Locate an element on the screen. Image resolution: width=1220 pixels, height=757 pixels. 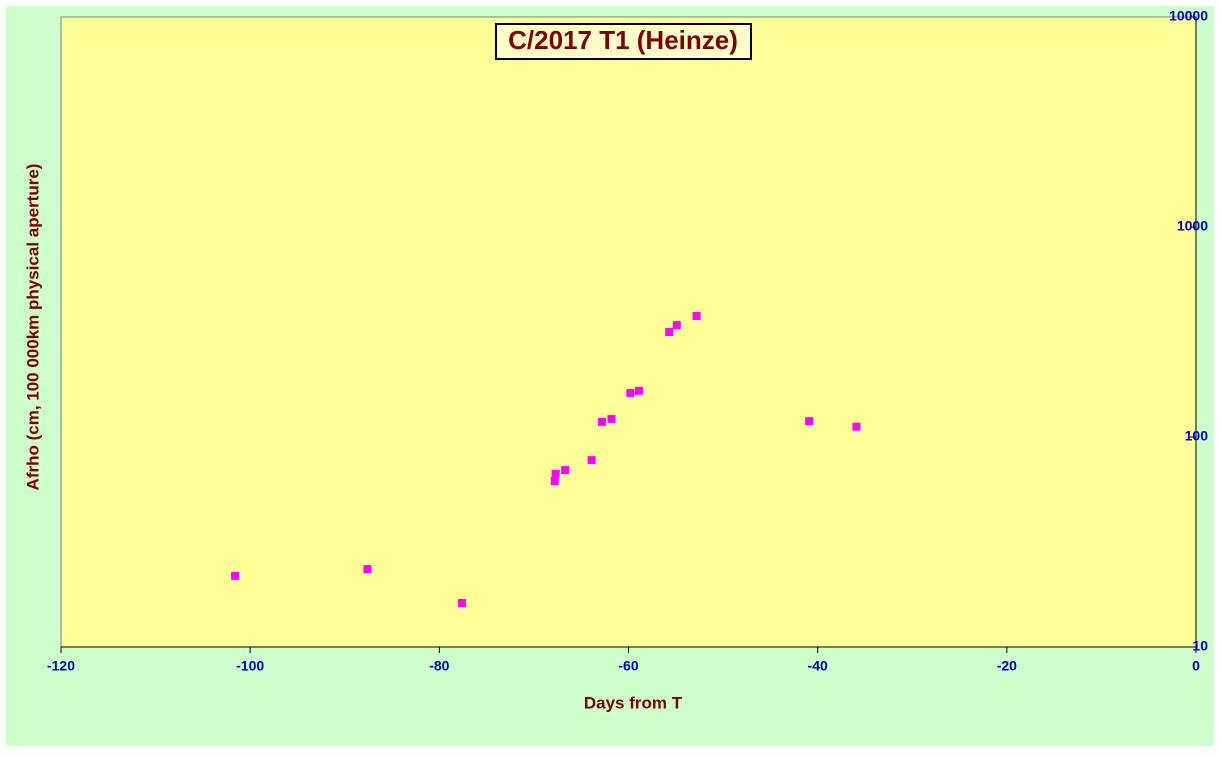
chart-title: C/2017 T1 (Heinze) is located at coordinates (623, 40).